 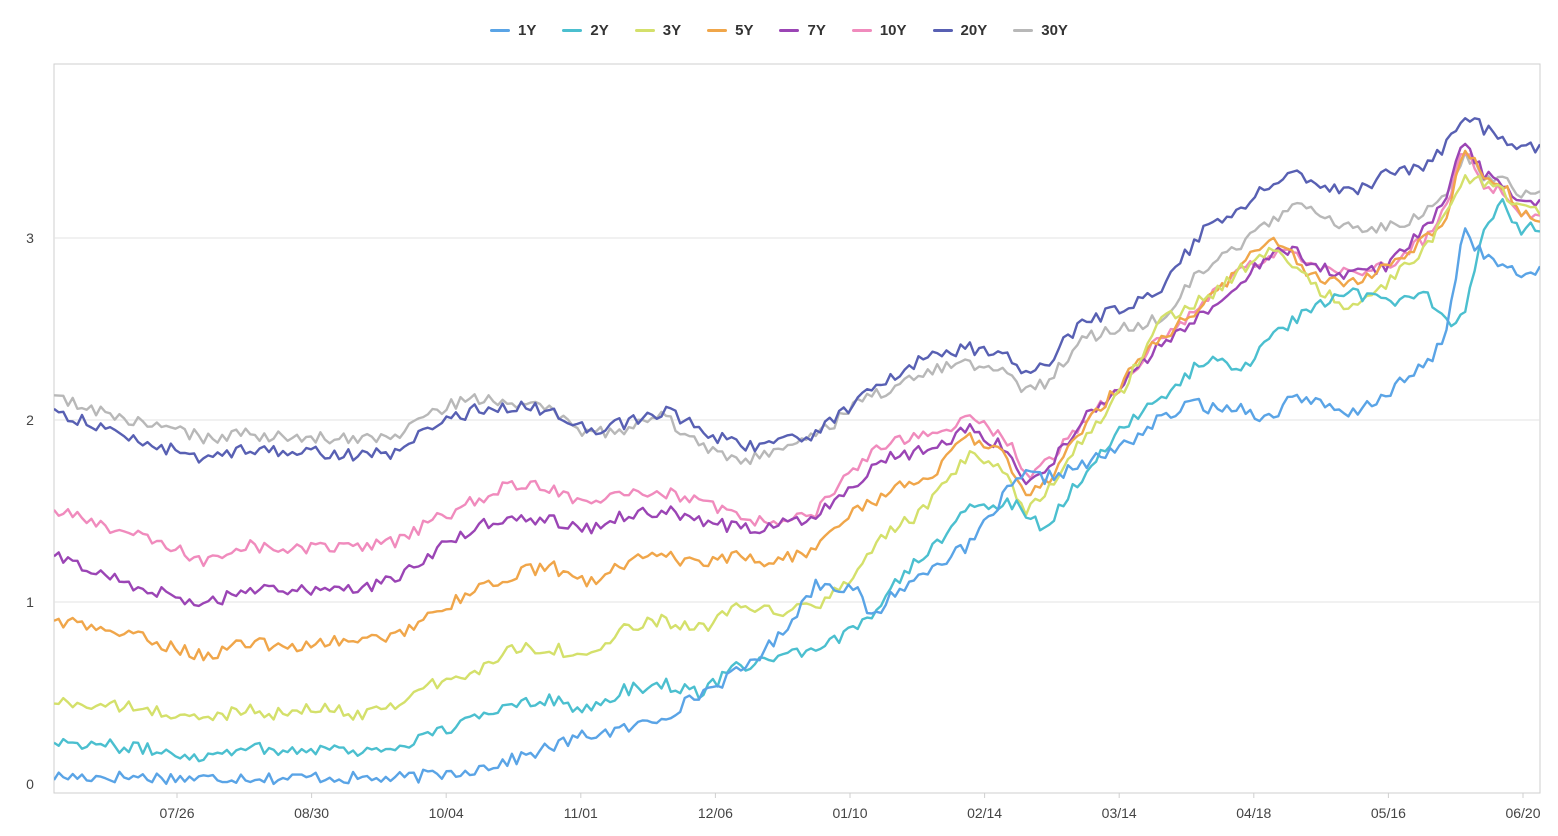 What do you see at coordinates (30, 420) in the screenshot?
I see `y-tick-label: 2` at bounding box center [30, 420].